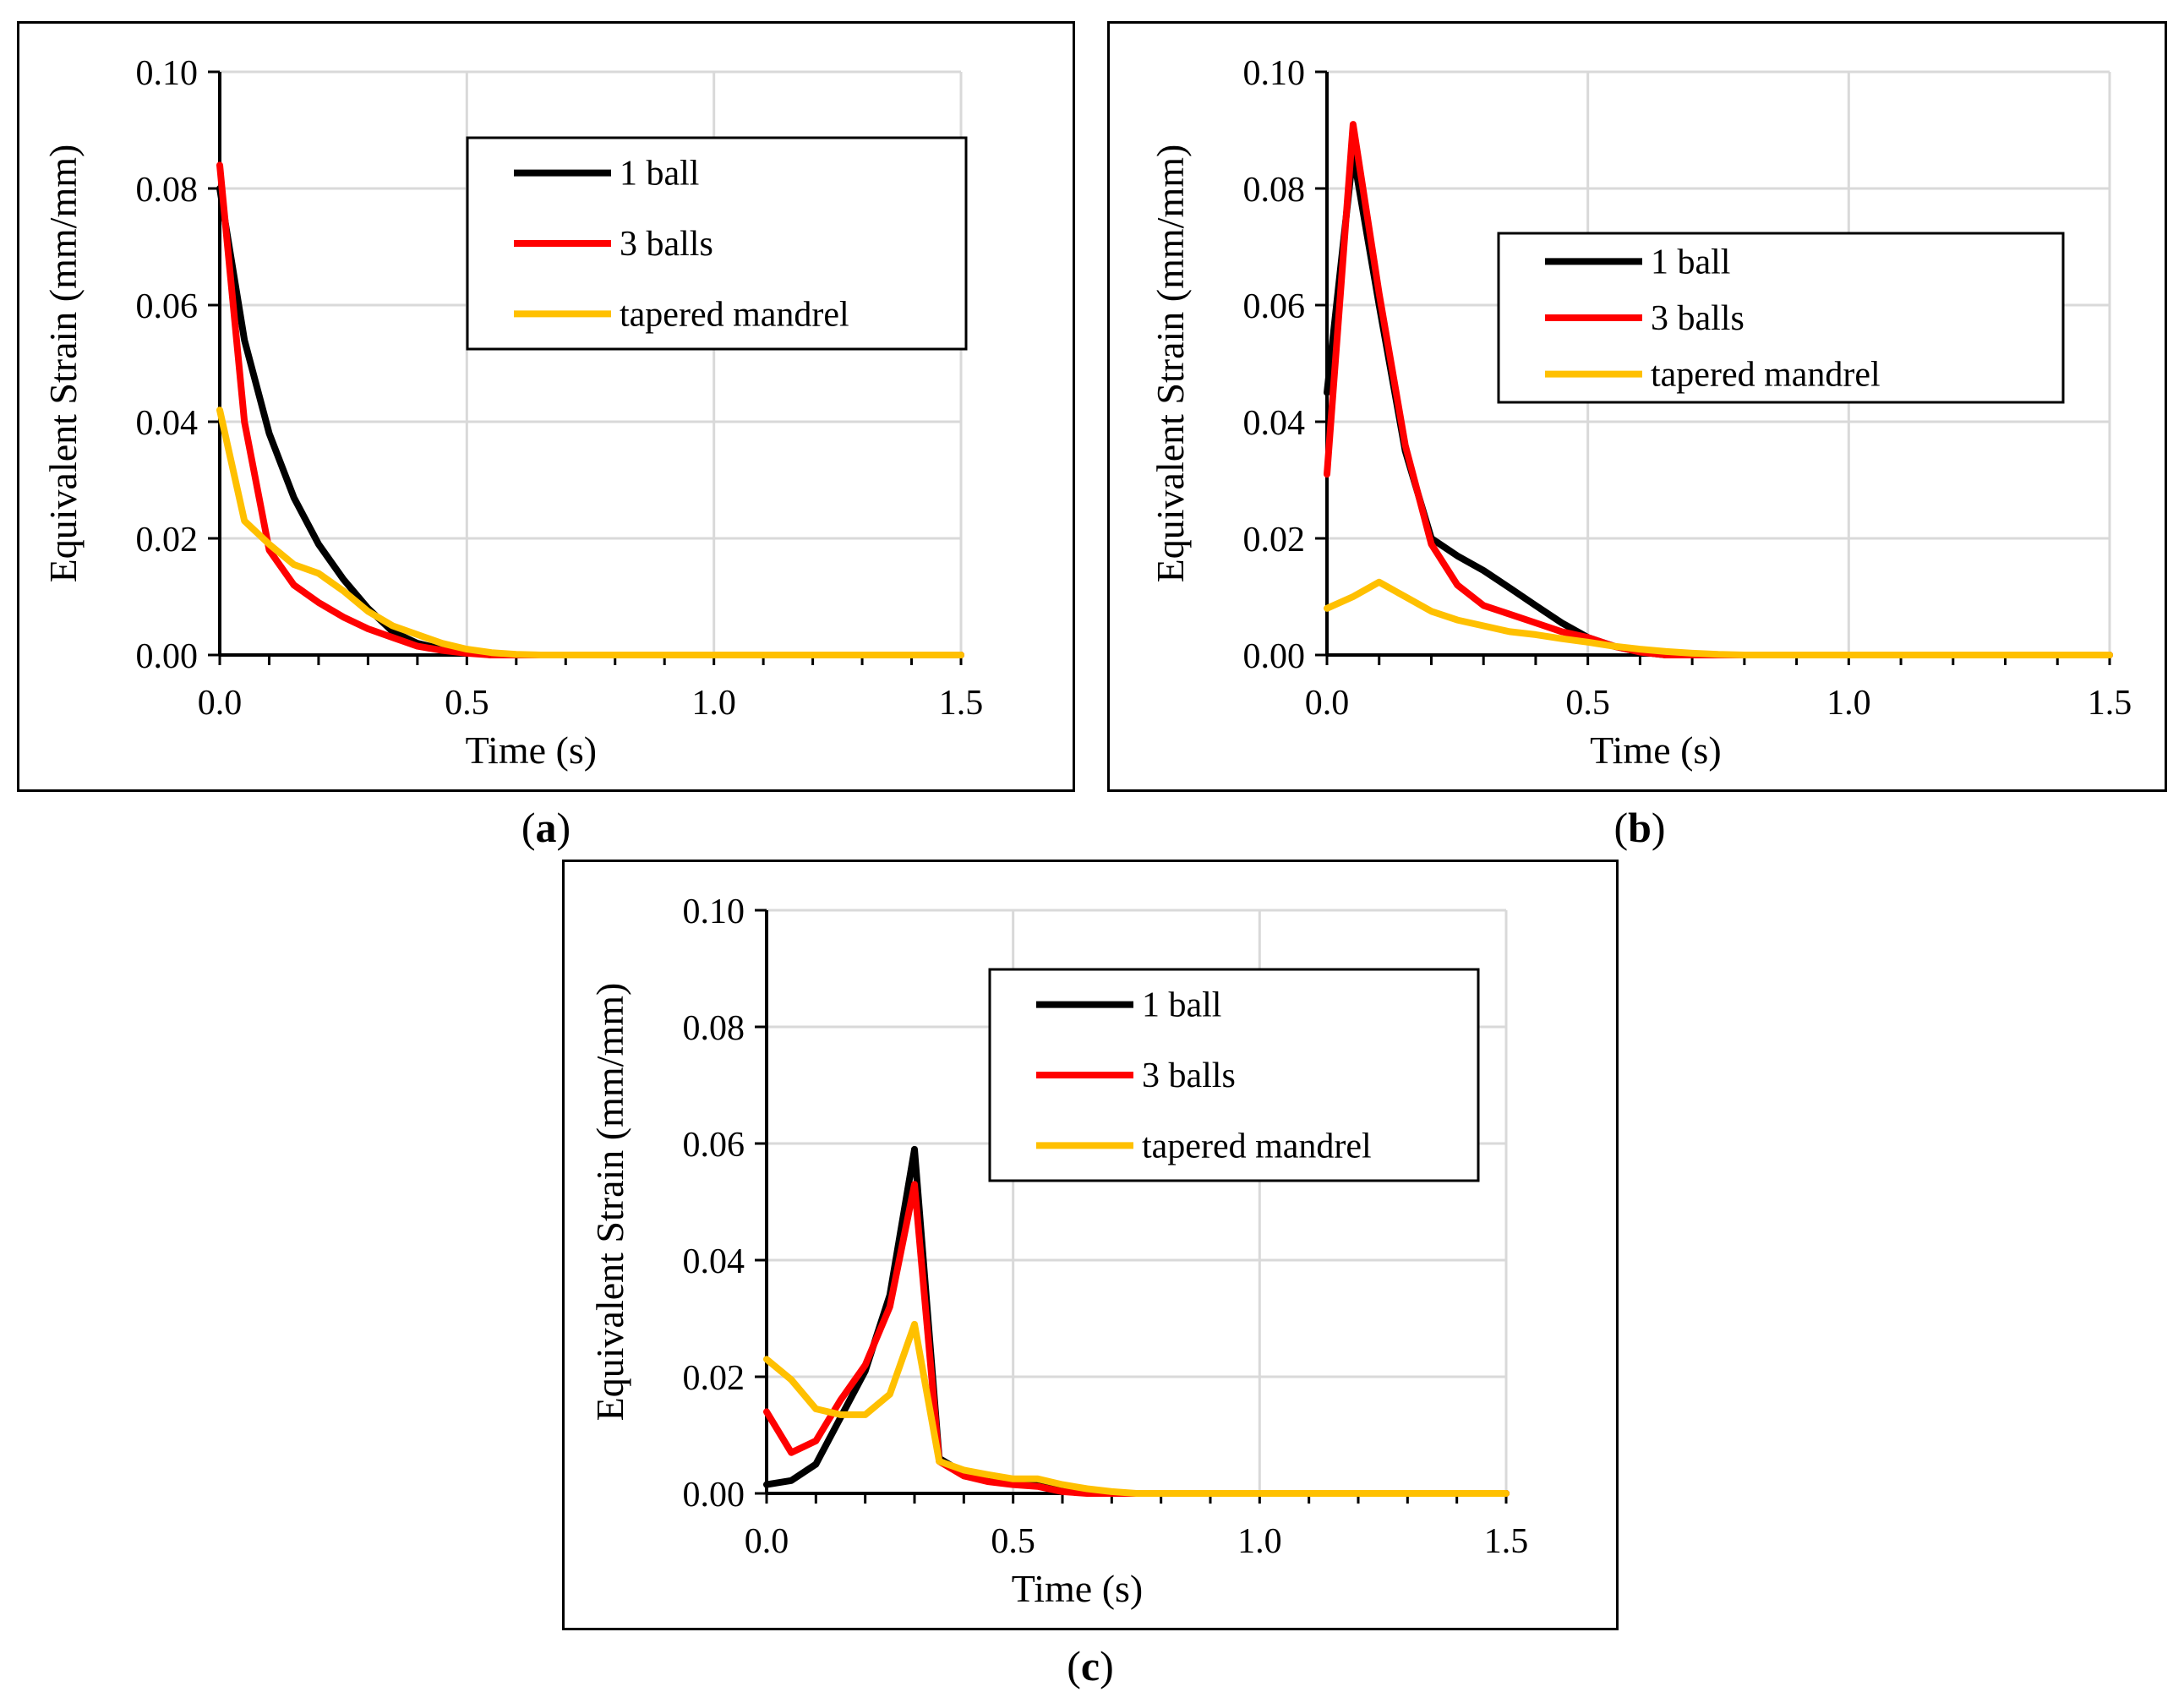 This screenshot has width=2184, height=1703. Describe the element at coordinates (961, 704) in the screenshot. I see `x-tick-label-a-3: 1.5` at that location.